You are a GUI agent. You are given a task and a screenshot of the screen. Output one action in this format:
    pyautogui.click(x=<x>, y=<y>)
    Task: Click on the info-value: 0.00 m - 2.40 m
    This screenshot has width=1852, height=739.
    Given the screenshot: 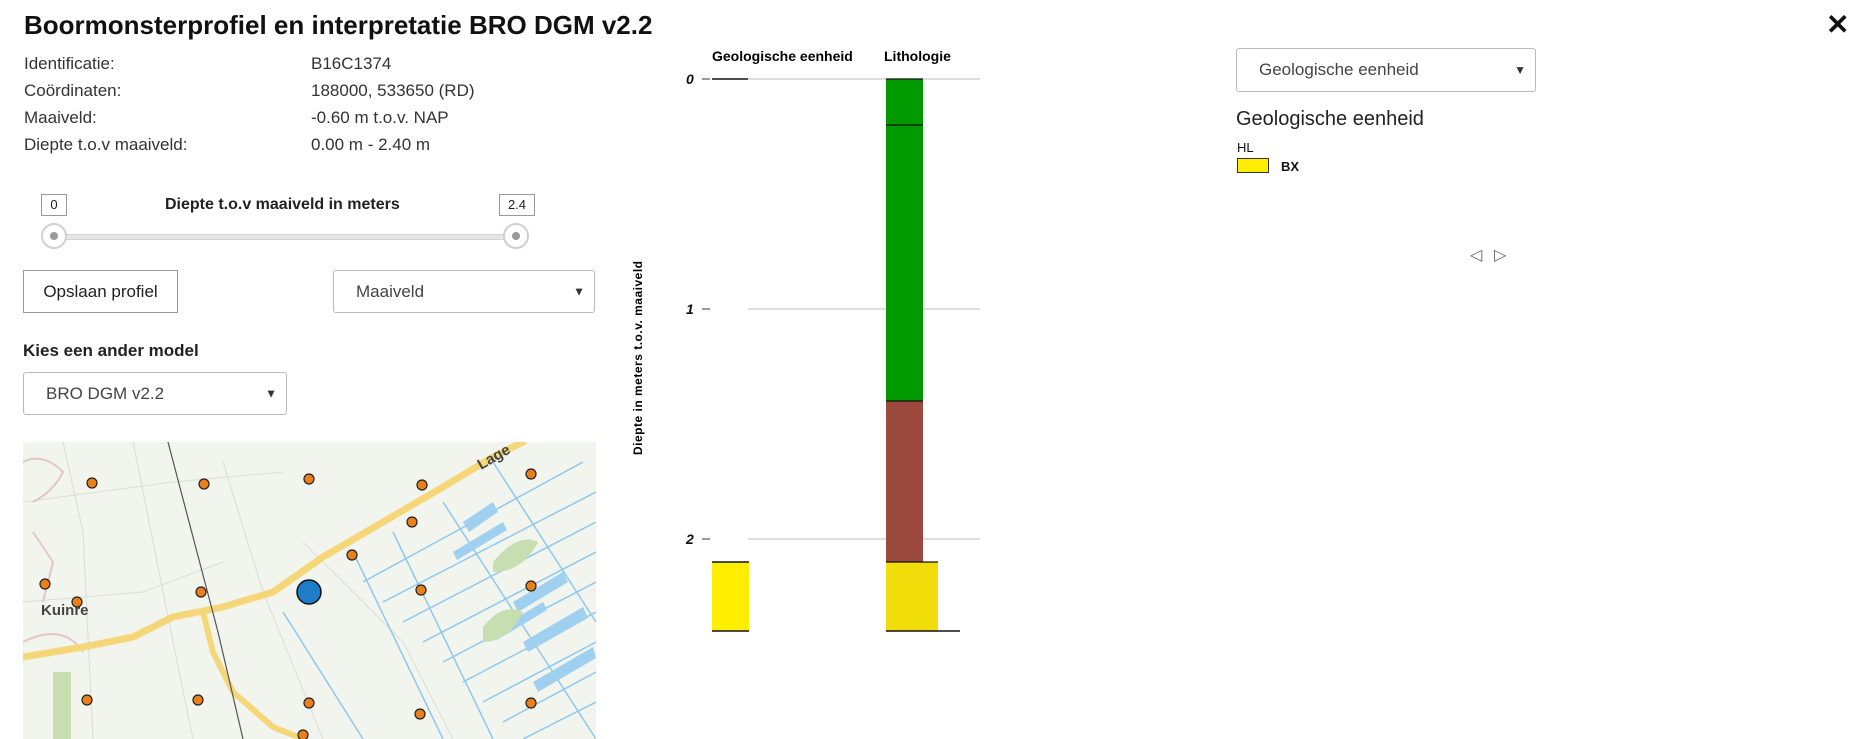 What is the action you would take?
    pyautogui.click(x=371, y=144)
    